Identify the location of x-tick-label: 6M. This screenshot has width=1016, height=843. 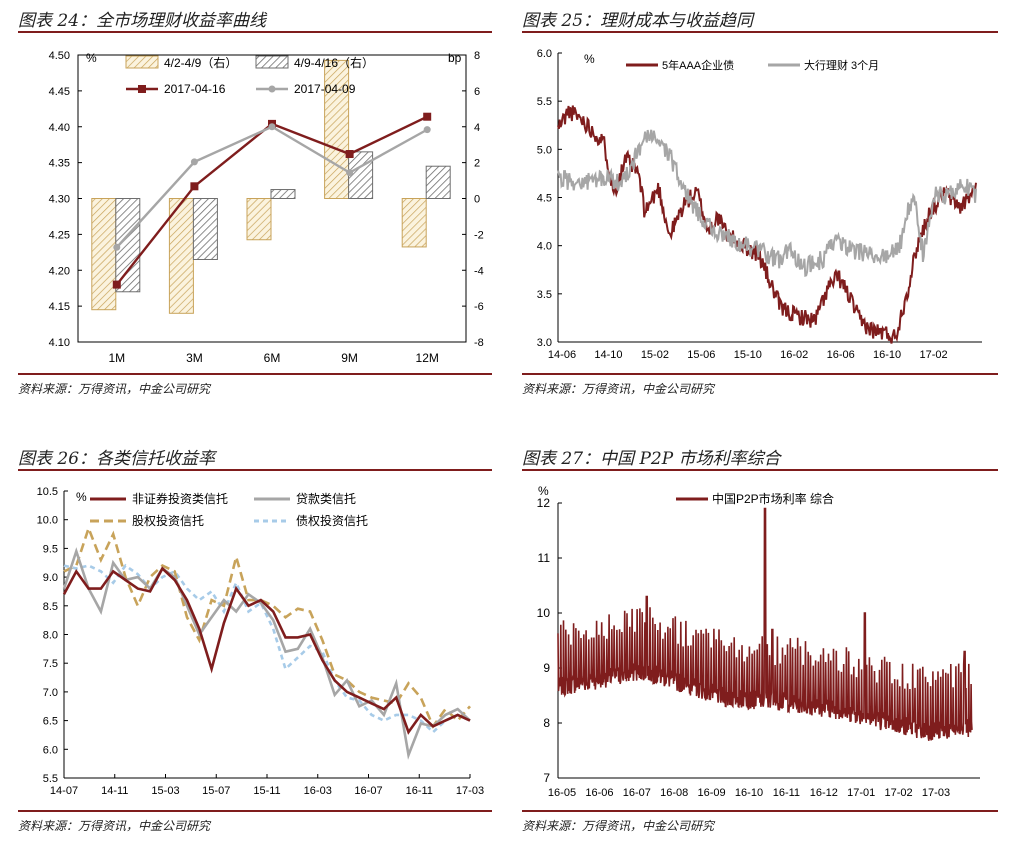
(272, 358).